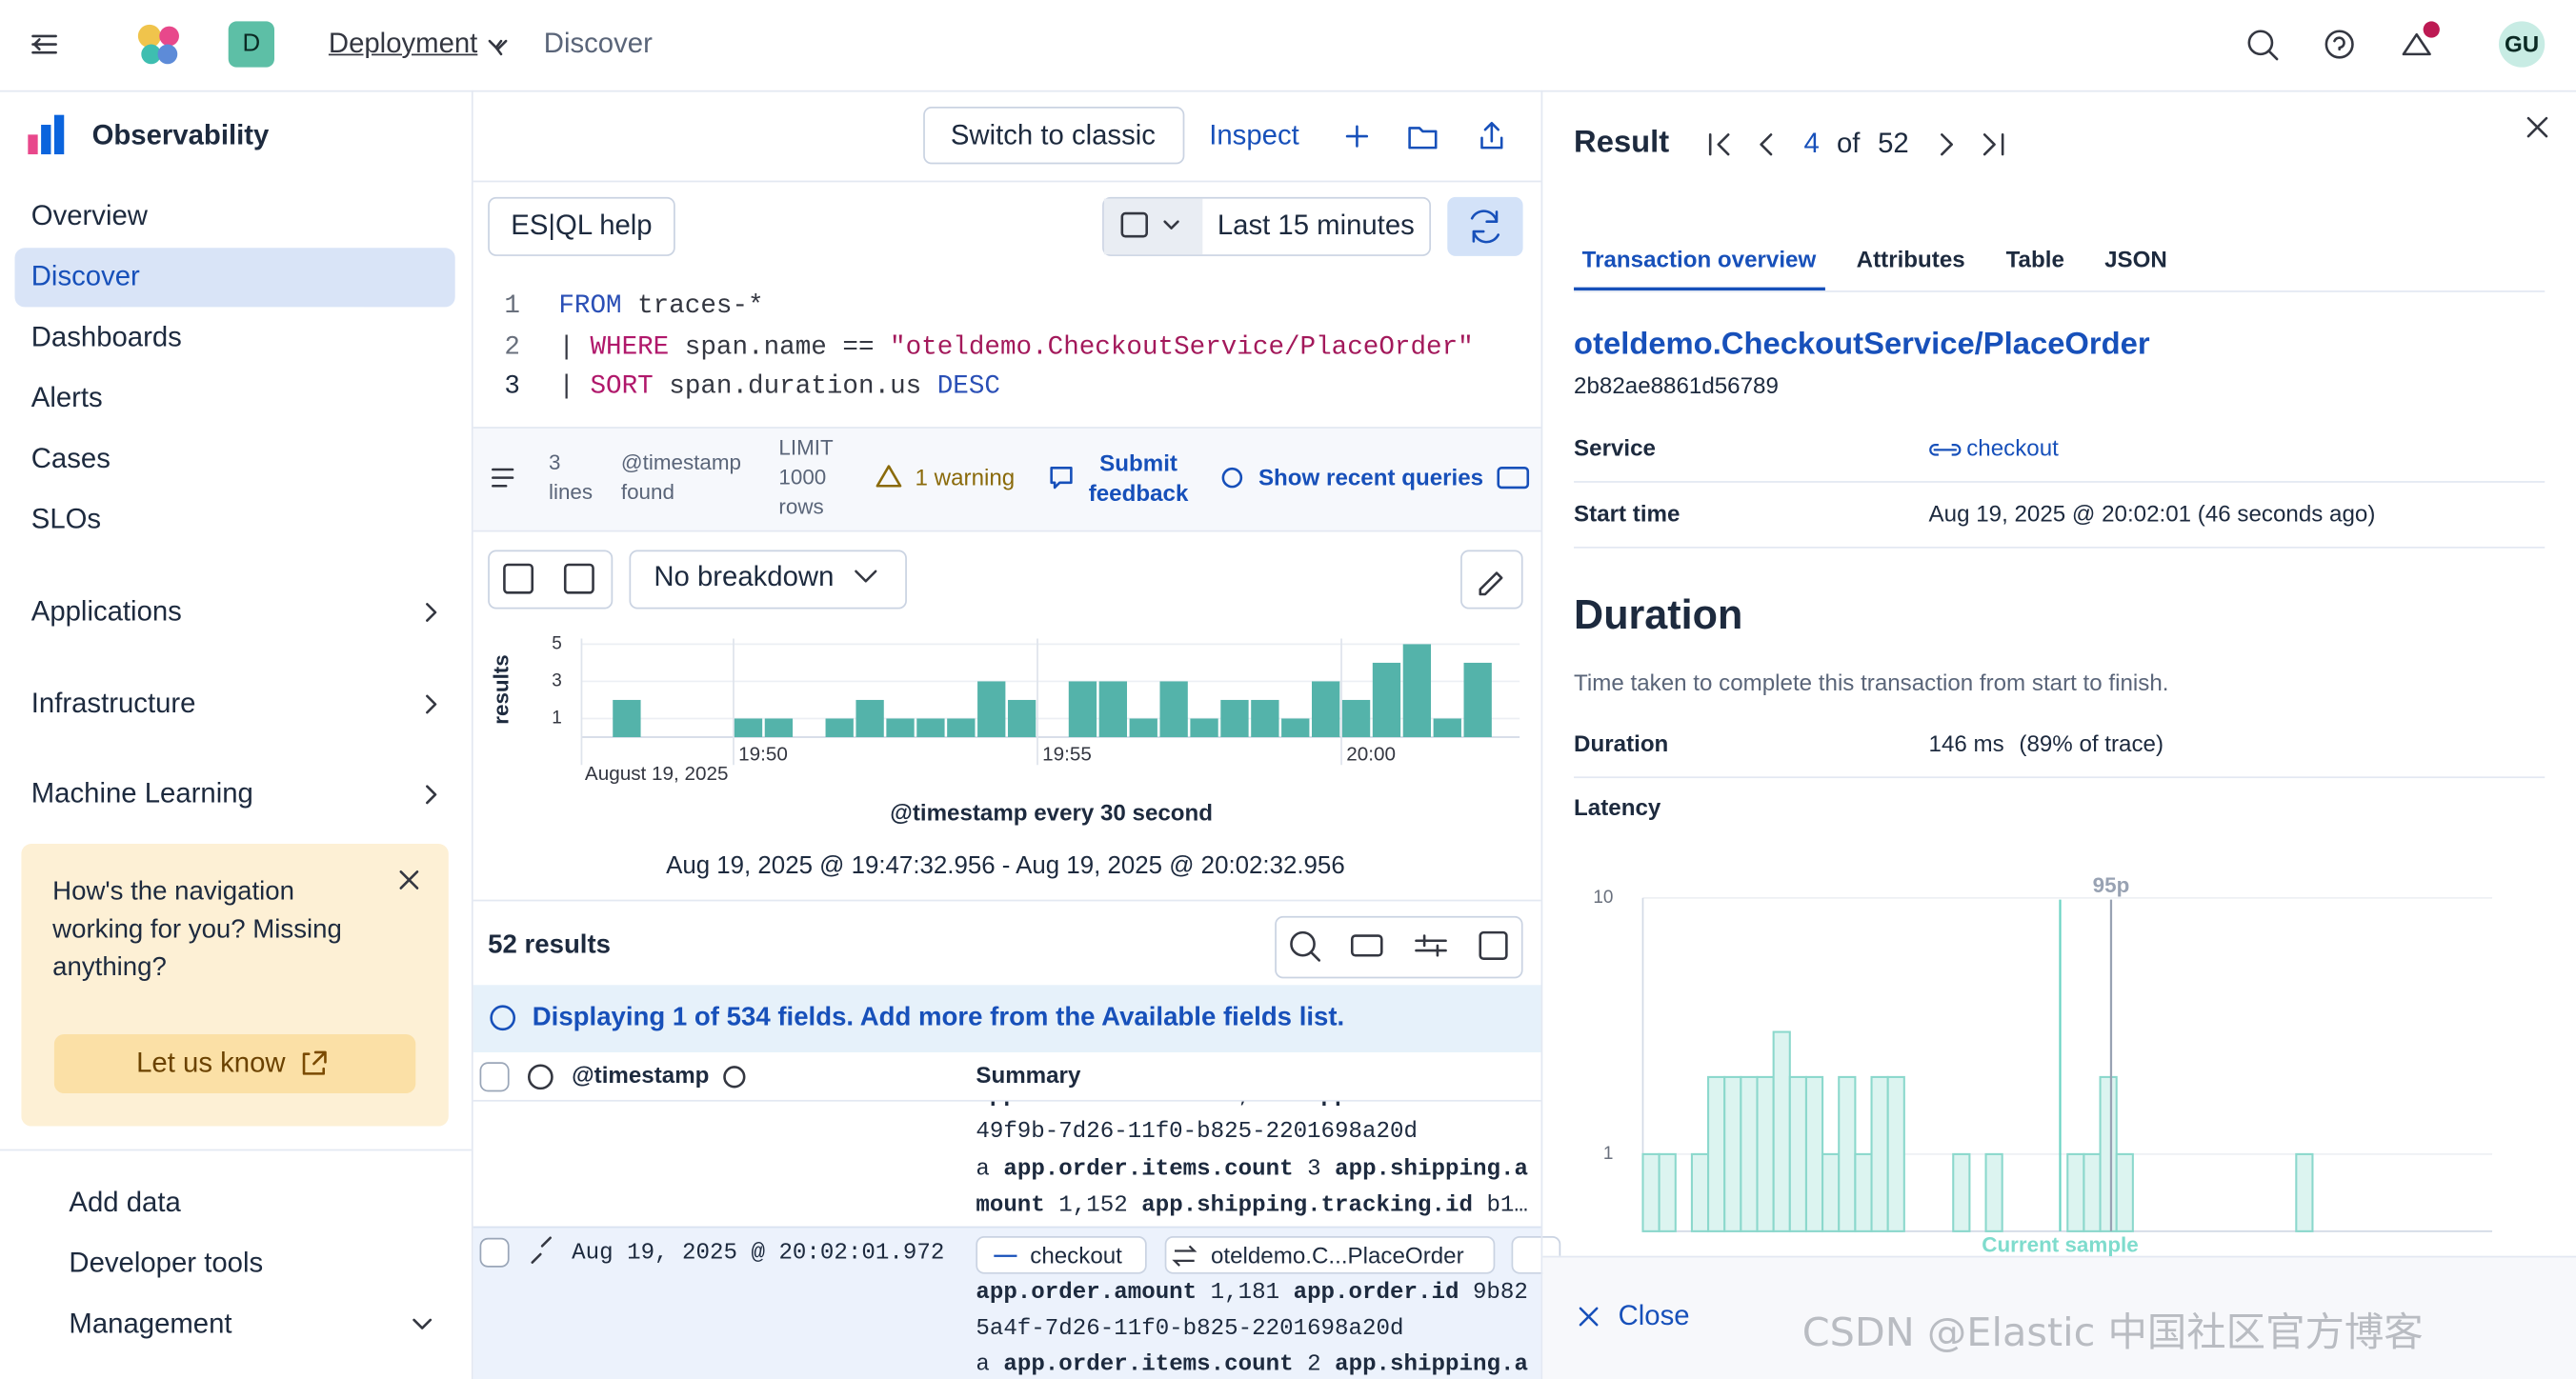  I want to click on token: app.order.amount, so click(1086, 1105).